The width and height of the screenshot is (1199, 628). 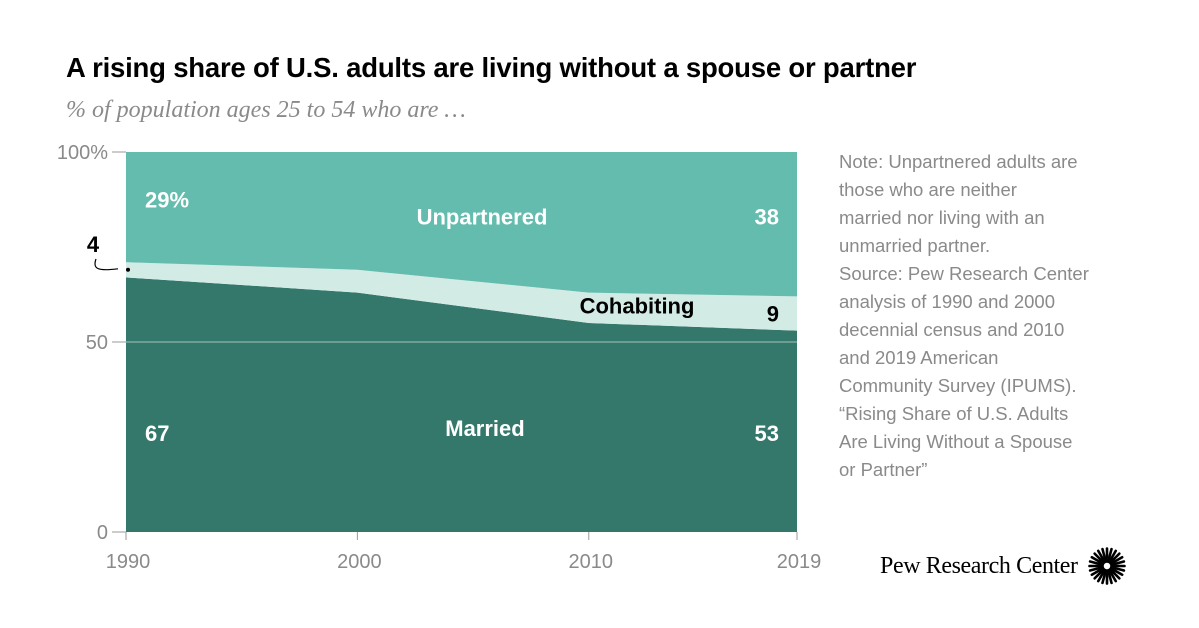 I want to click on unpartnered-area, so click(x=461, y=224).